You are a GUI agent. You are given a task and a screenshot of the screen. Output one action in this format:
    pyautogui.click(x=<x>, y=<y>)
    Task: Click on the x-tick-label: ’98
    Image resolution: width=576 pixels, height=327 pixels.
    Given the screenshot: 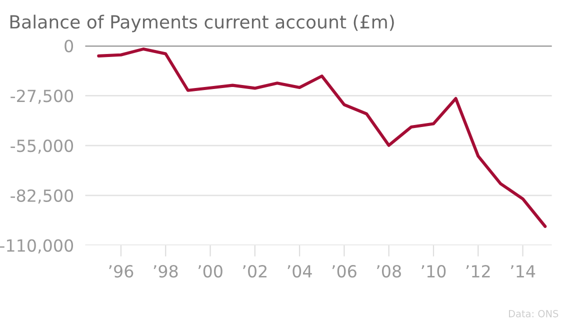 What is the action you would take?
    pyautogui.click(x=166, y=271)
    